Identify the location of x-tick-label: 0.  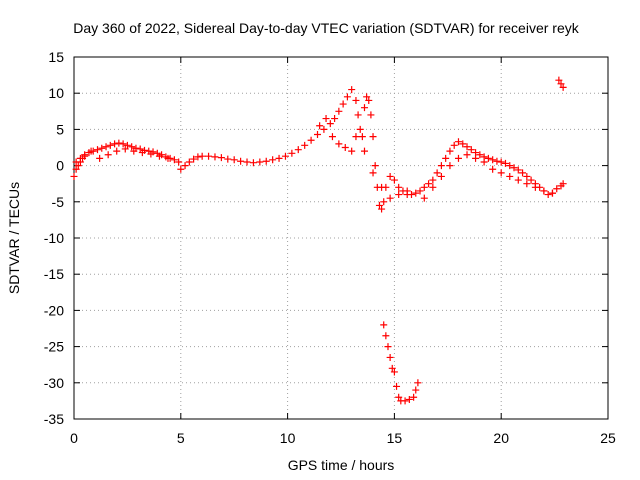
(74, 438).